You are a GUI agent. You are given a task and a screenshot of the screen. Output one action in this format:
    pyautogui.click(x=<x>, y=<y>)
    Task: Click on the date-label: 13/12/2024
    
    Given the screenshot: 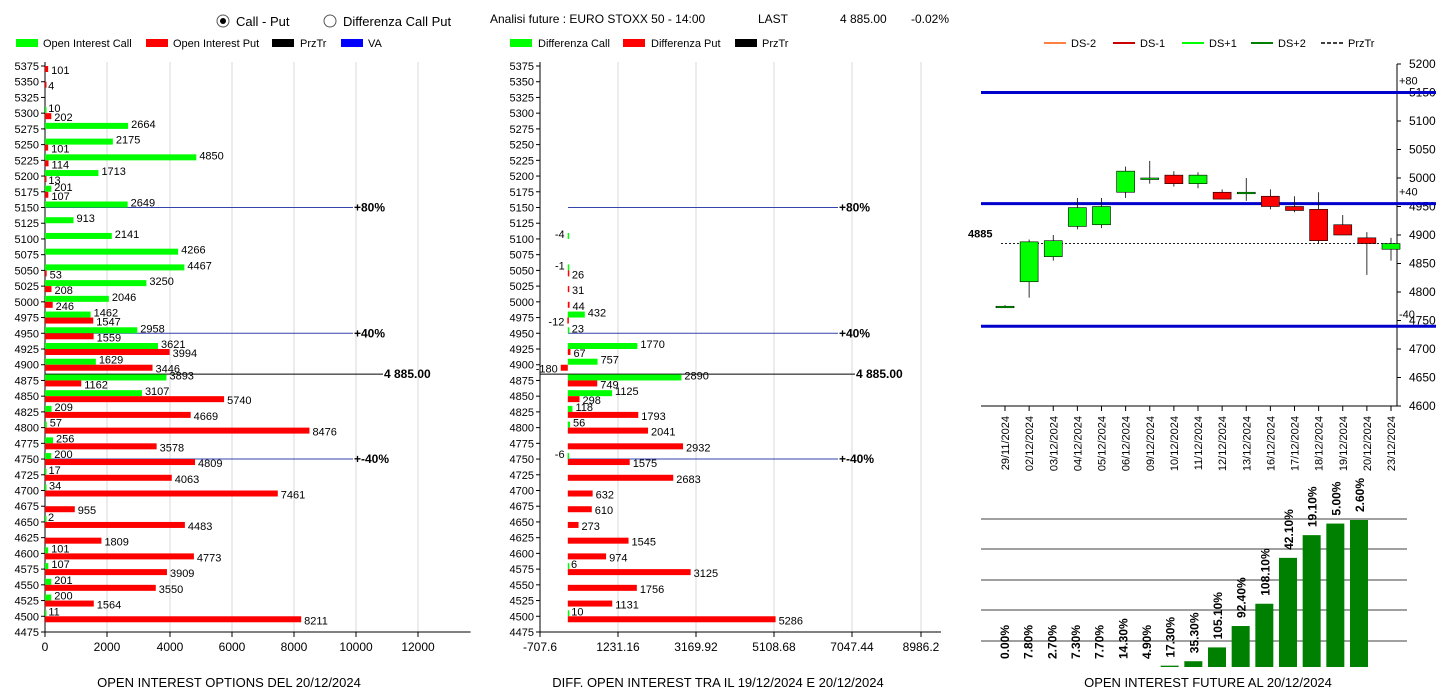 What is the action you would take?
    pyautogui.click(x=1247, y=443)
    